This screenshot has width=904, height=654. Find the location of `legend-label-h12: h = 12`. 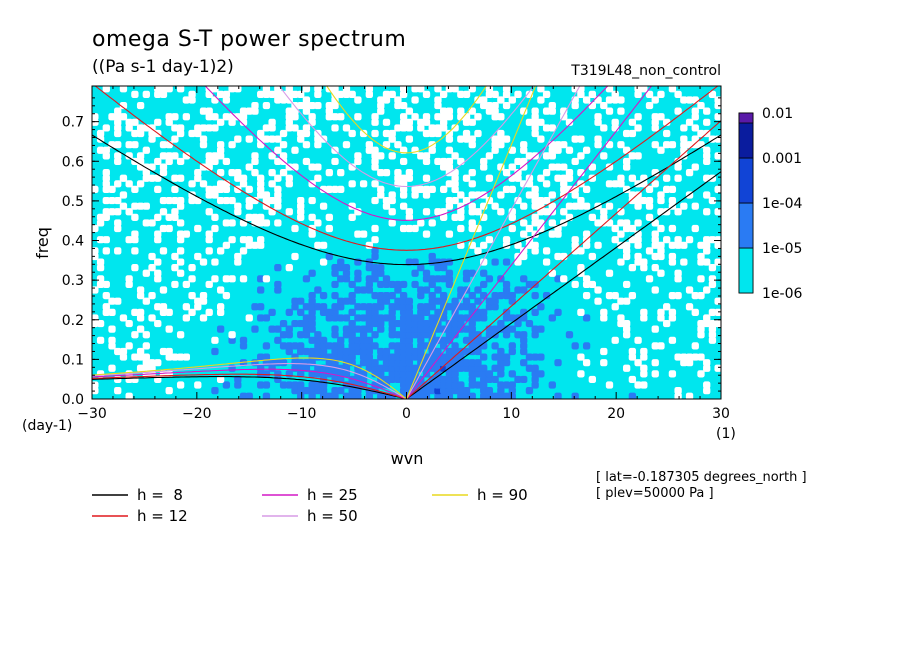

legend-label-h12: h = 12 is located at coordinates (162, 516).